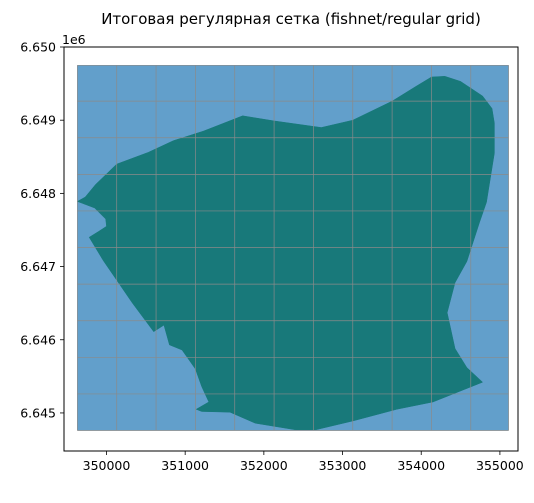 The height and width of the screenshot is (503, 534). Describe the element at coordinates (107, 465) in the screenshot. I see `x-tick-label: 350000` at that location.